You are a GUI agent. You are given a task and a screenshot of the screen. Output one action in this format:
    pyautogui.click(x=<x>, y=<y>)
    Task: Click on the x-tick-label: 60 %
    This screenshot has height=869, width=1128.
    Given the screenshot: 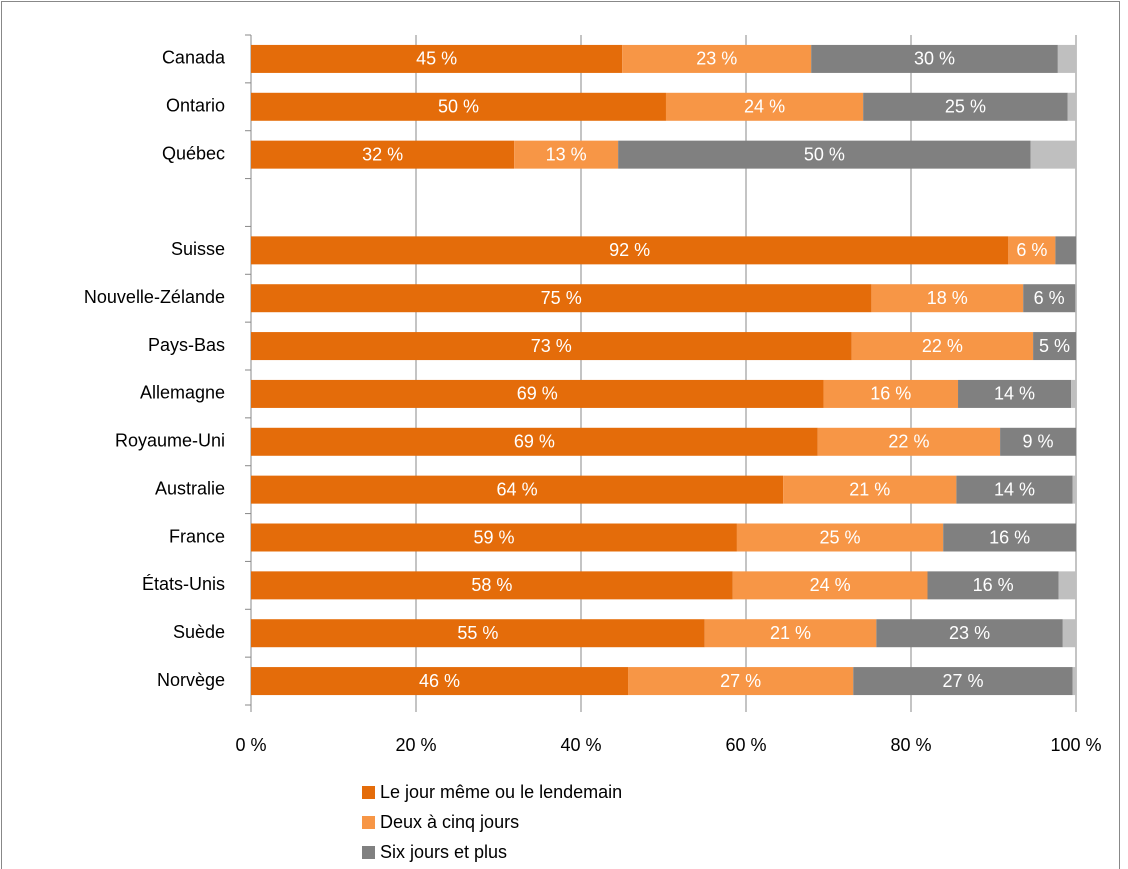 What is the action you would take?
    pyautogui.click(x=745, y=745)
    